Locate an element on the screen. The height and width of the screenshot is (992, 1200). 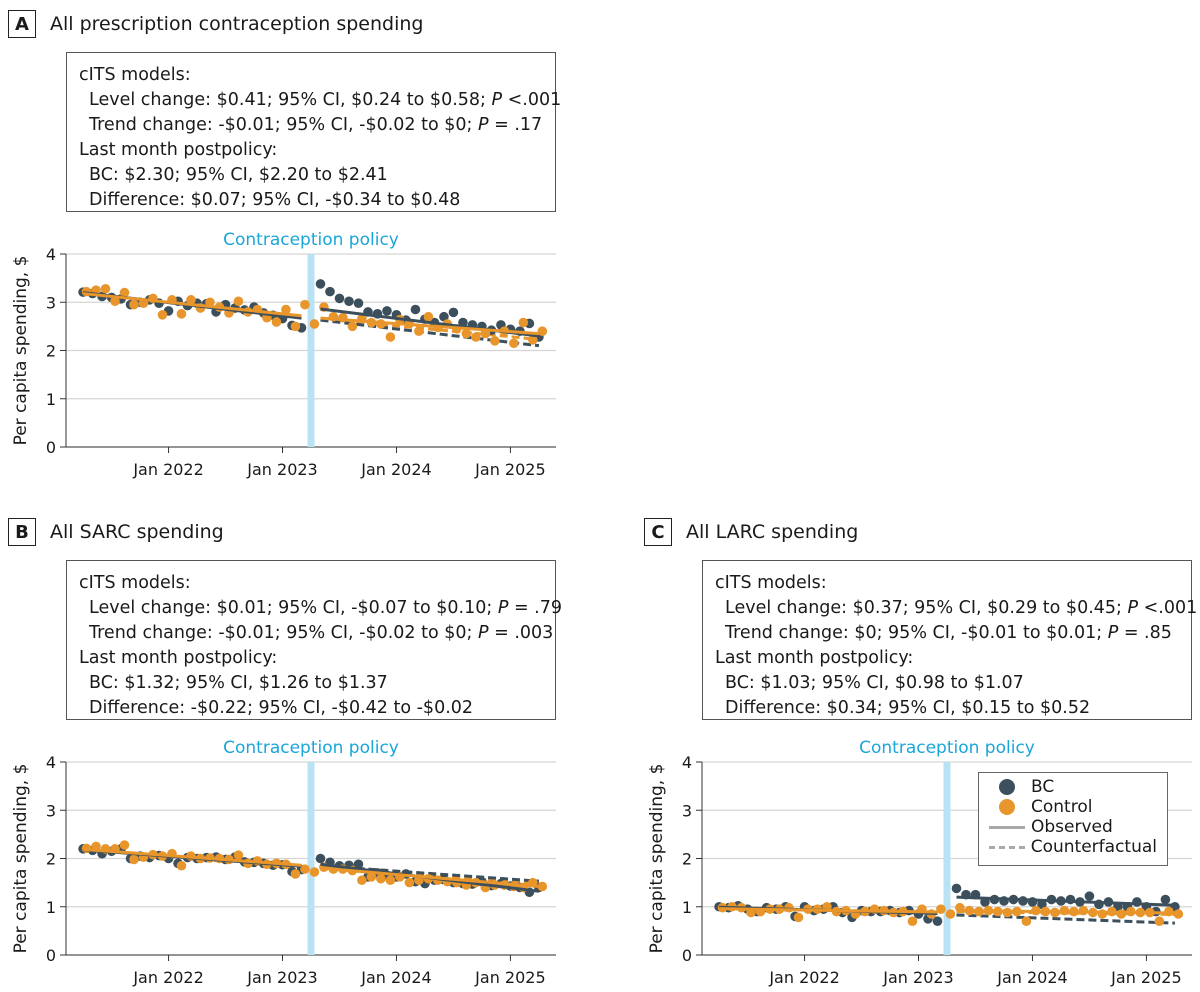
legend-item-bc: BC is located at coordinates (1073, 787).